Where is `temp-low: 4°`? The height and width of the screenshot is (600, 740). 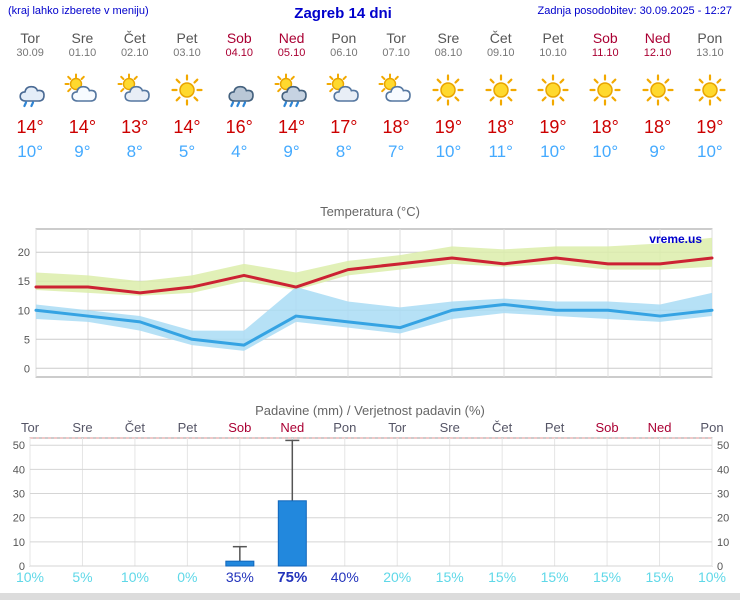
temp-low: 4° is located at coordinates (239, 151).